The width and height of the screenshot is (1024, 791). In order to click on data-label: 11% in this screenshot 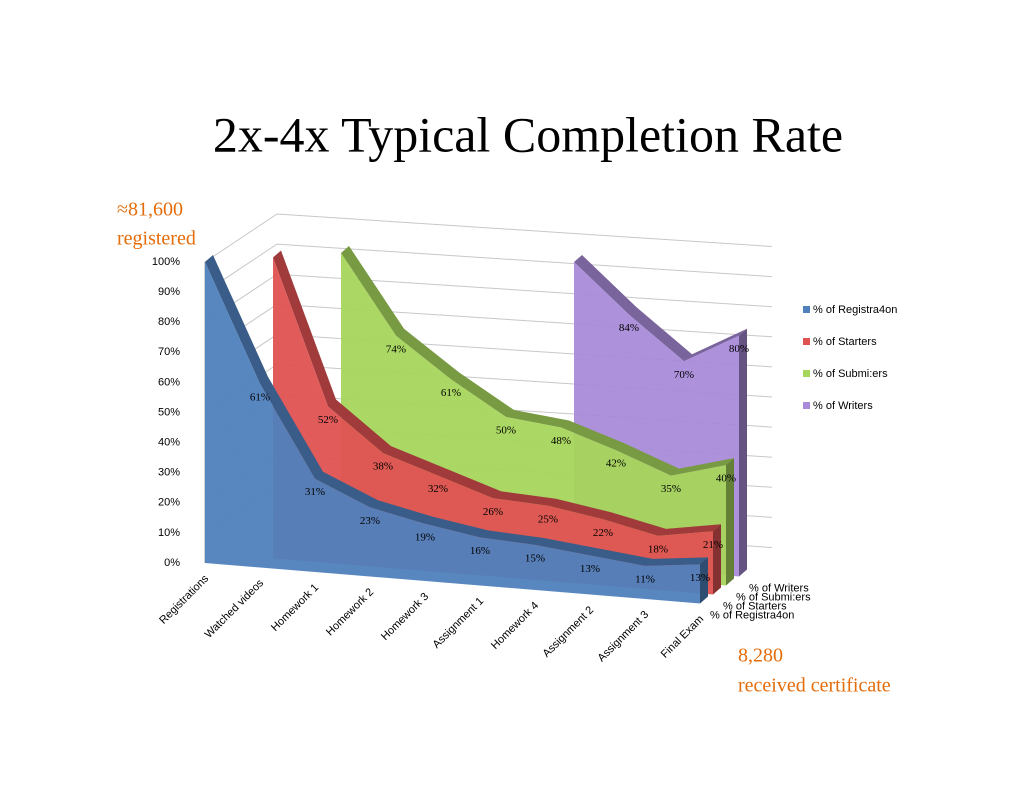, I will do `click(645, 579)`.